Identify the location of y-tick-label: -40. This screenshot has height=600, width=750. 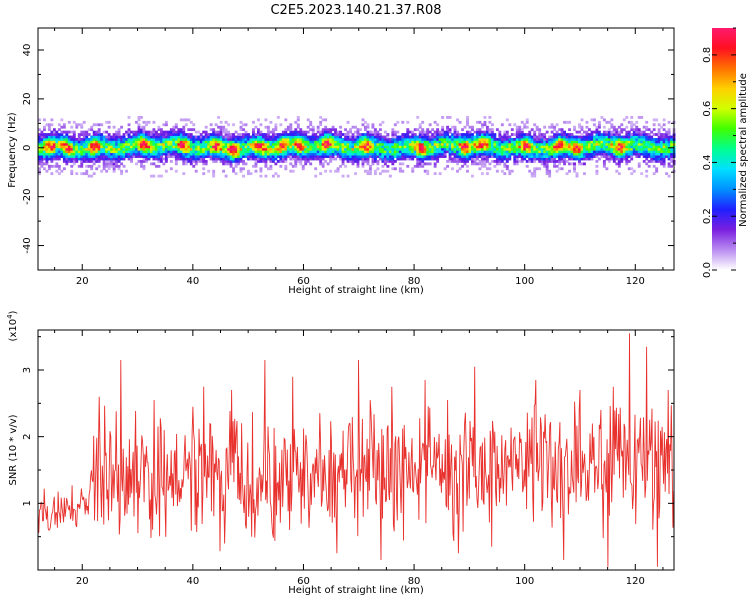
(27, 245).